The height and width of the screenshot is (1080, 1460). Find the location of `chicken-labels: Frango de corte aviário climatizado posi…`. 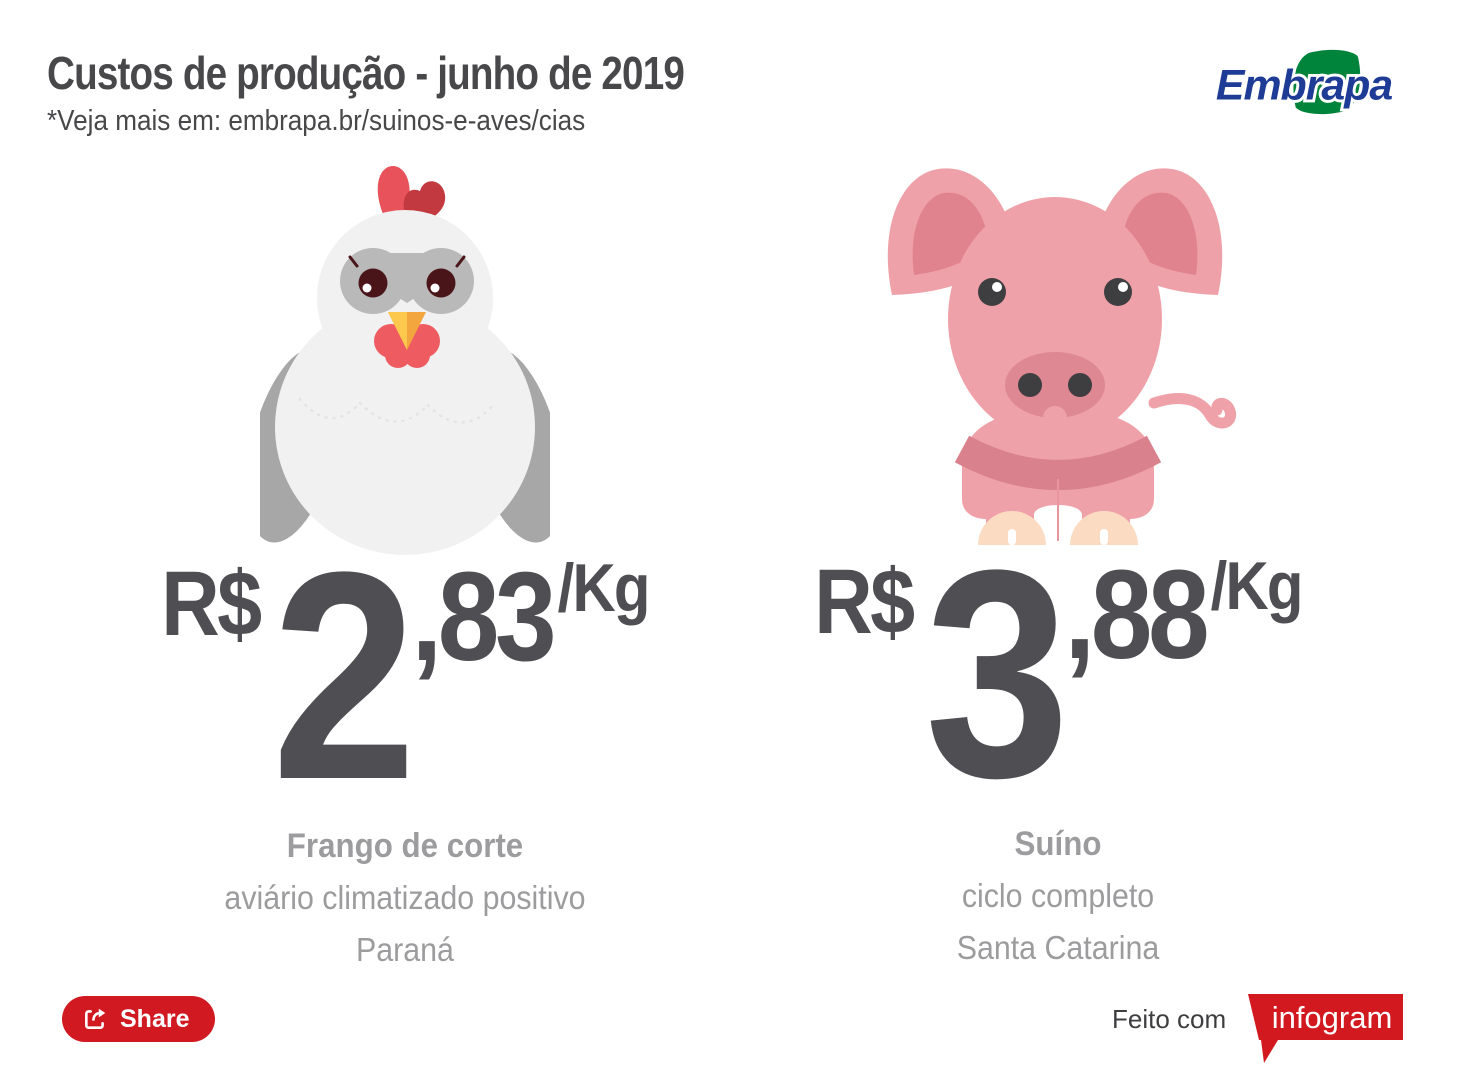

chicken-labels: Frango de corte aviário climatizado posi… is located at coordinates (405, 898).